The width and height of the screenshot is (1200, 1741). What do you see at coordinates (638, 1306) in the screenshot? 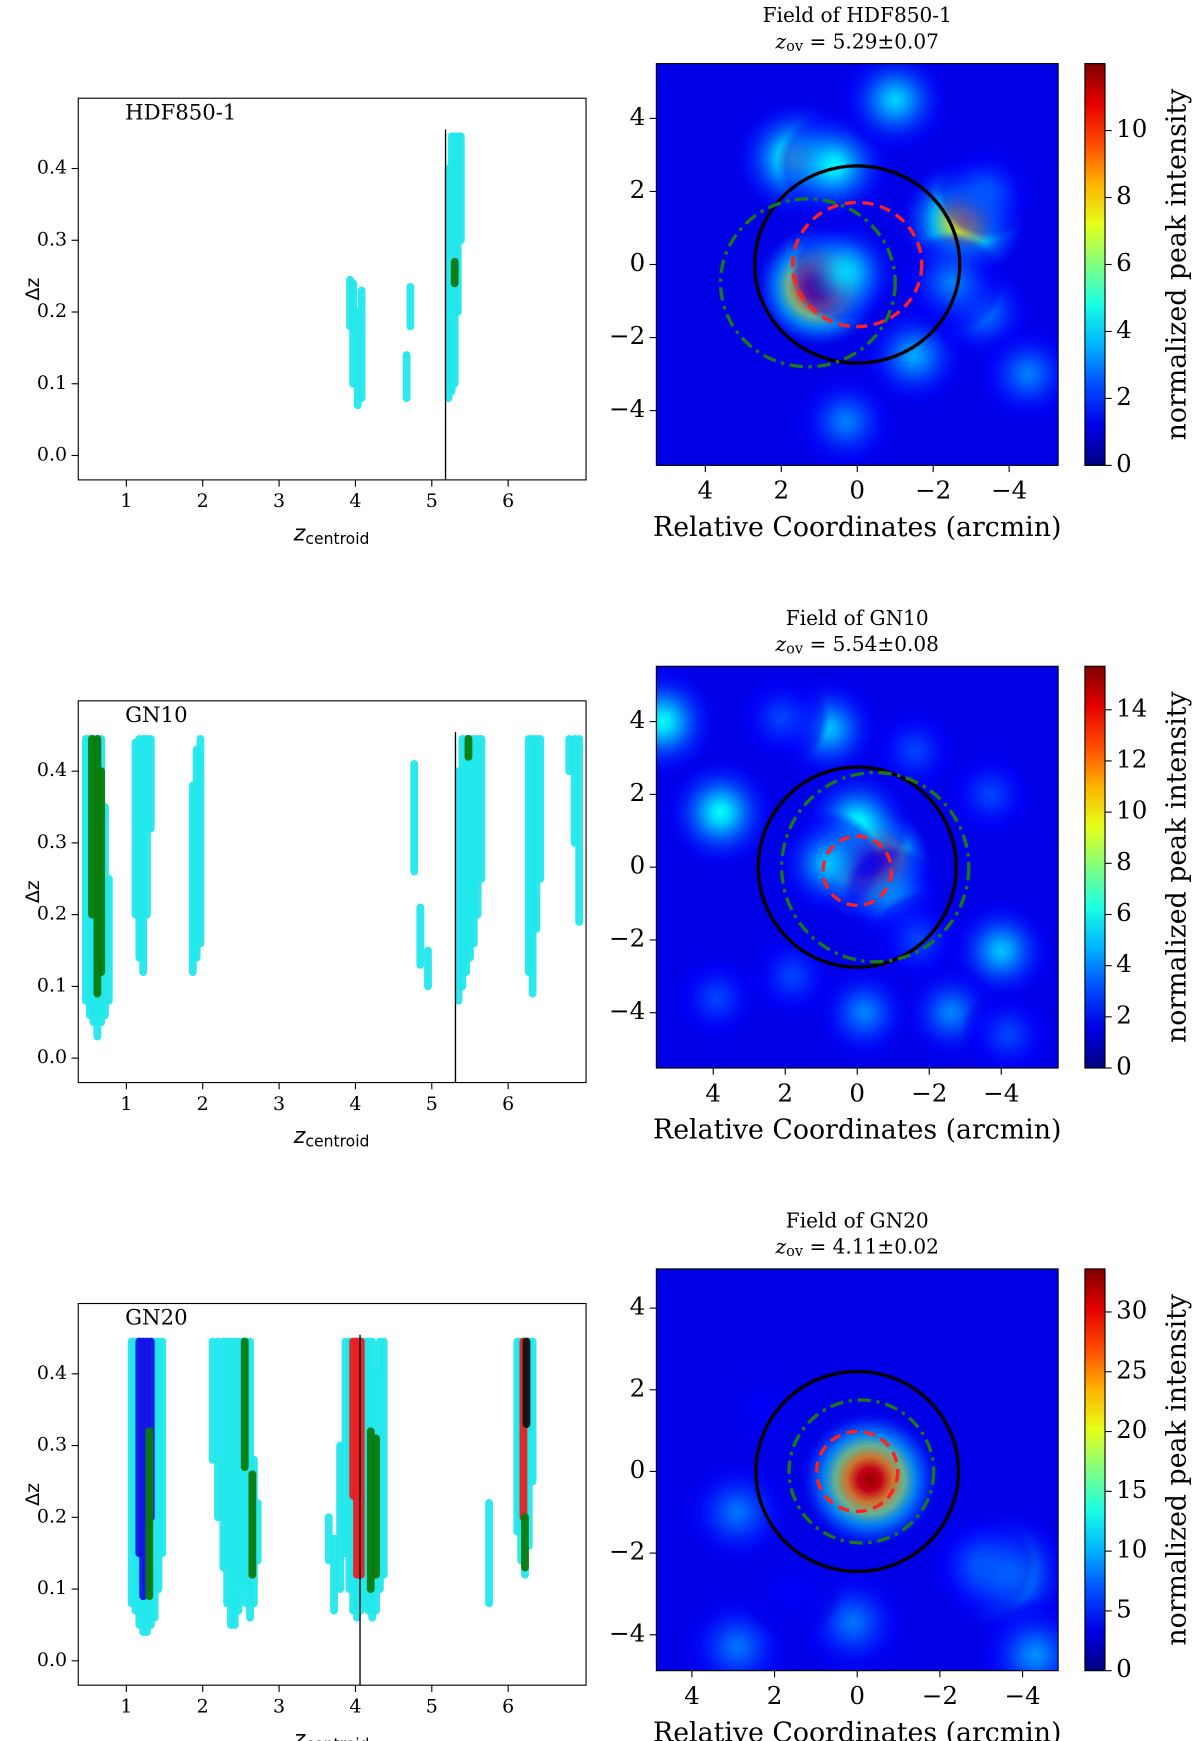
I see `y-tick-label: 4` at bounding box center [638, 1306].